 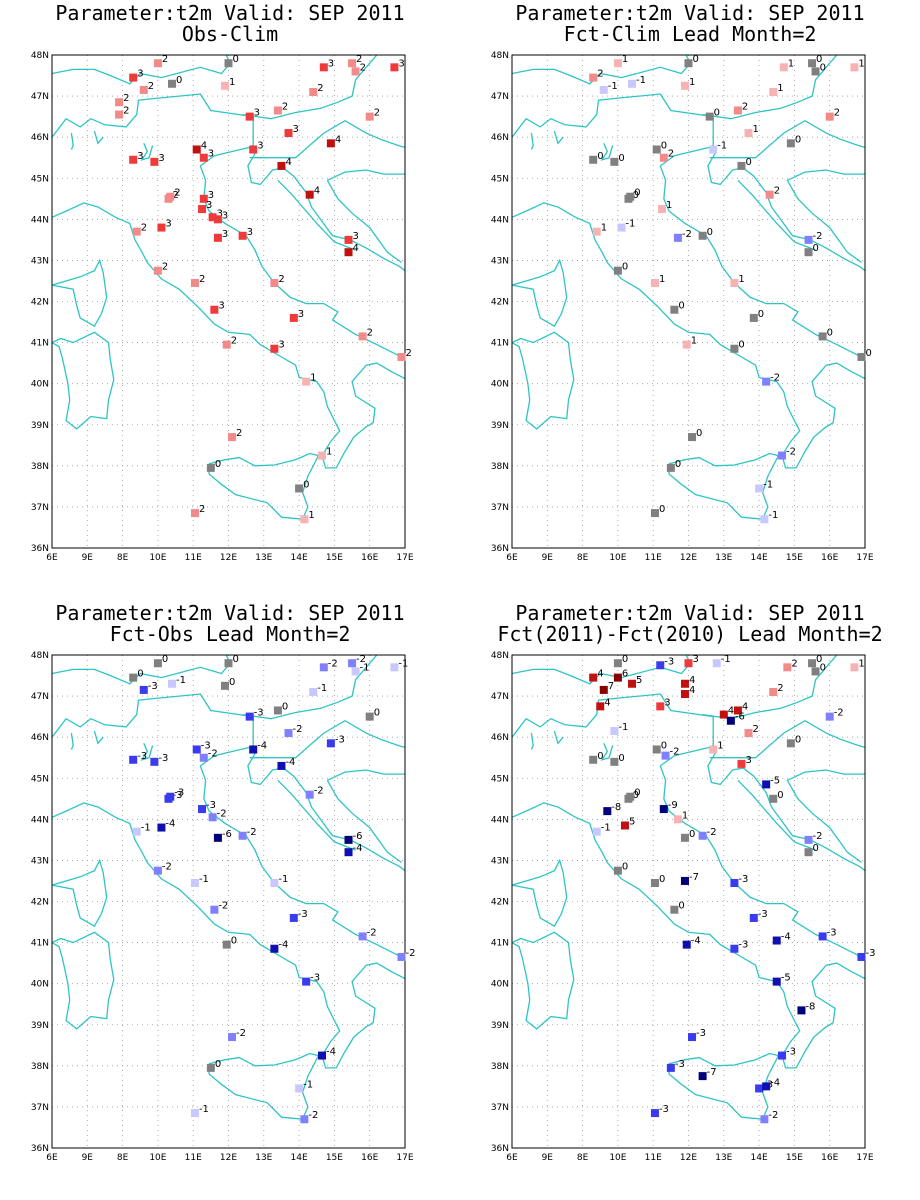 I want to click on lat-tick-label: 42N, so click(x=500, y=903).